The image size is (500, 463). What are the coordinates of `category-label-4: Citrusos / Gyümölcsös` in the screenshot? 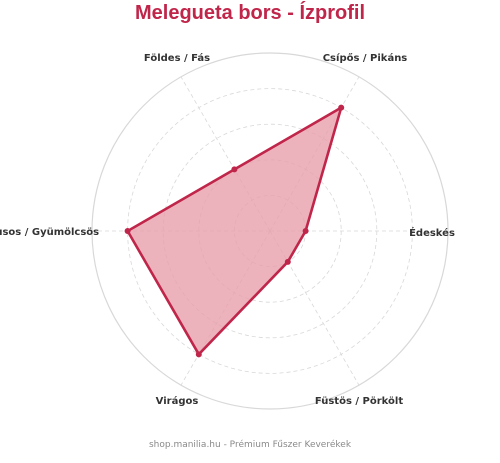 It's located at (49, 232).